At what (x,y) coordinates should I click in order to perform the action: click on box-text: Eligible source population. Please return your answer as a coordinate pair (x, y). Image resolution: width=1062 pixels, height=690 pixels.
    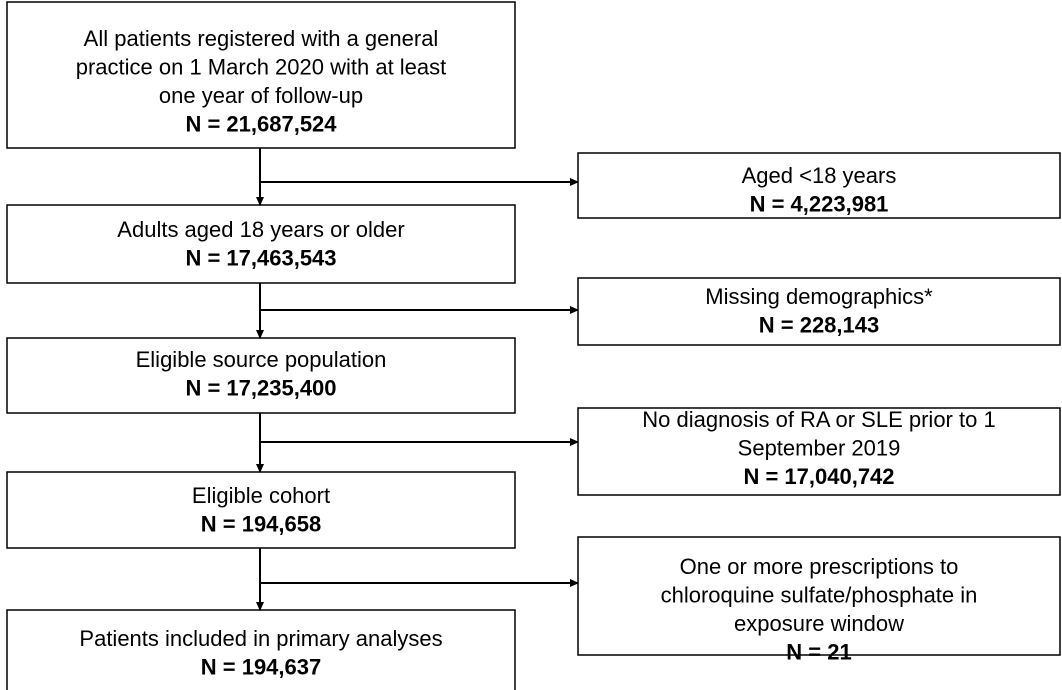
    Looking at the image, I should click on (261, 359).